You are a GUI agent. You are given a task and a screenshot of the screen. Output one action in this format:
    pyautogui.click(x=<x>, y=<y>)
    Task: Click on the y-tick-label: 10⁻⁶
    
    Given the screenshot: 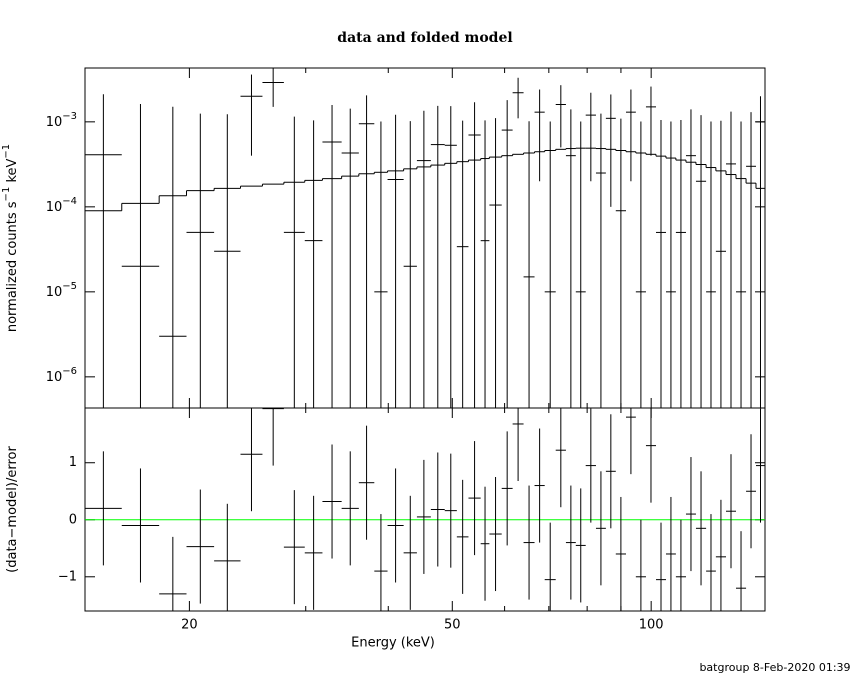 What is the action you would take?
    pyautogui.click(x=61, y=375)
    